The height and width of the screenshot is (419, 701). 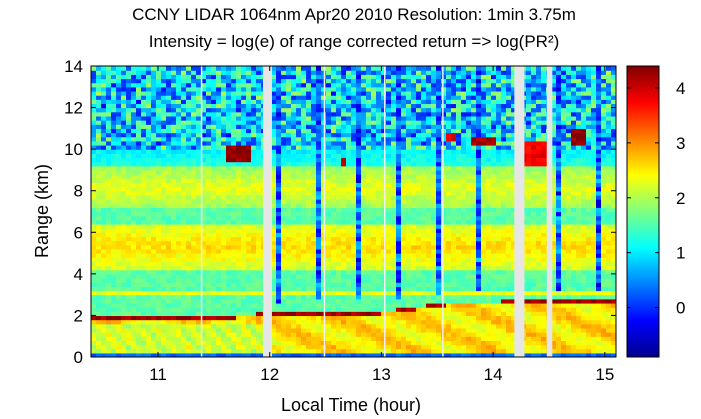 I want to click on y-tick-label: 14, so click(x=73, y=66).